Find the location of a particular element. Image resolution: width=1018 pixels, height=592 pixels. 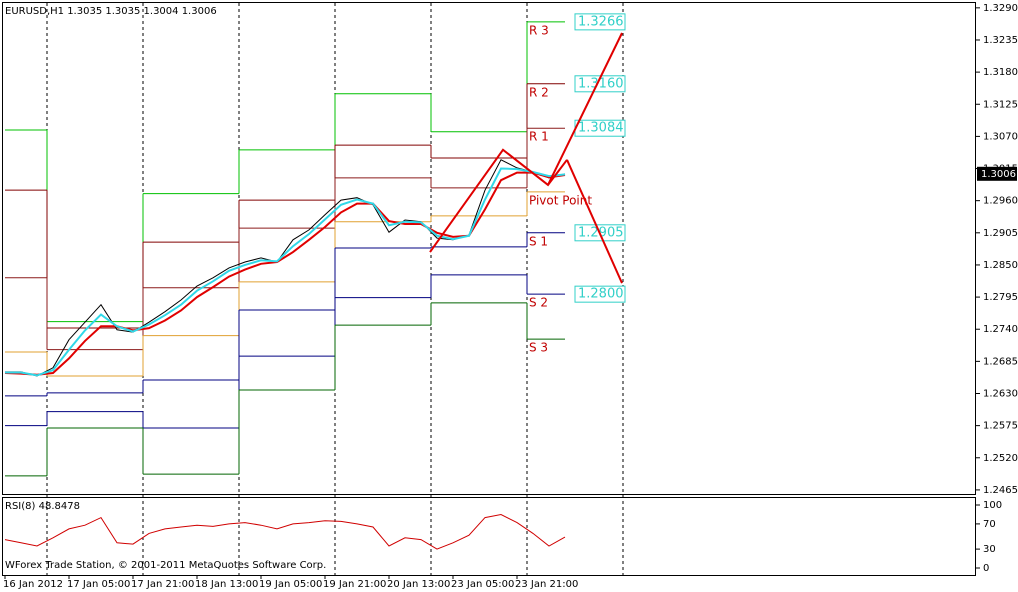

x-tick-label: 16 Jan 2012 is located at coordinates (33, 584).